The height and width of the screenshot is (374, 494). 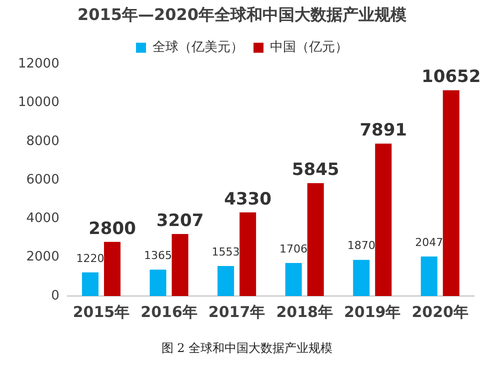 I want to click on legend-label: 全球（亿美元）, so click(x=198, y=47).